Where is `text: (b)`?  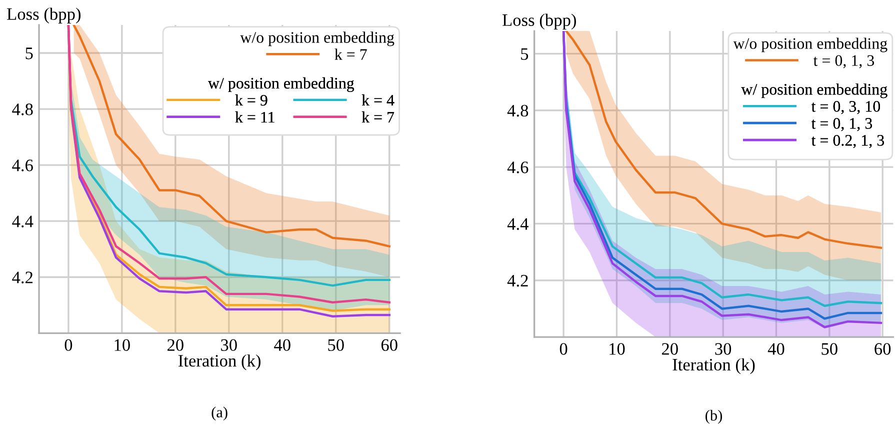
text: (b) is located at coordinates (714, 417).